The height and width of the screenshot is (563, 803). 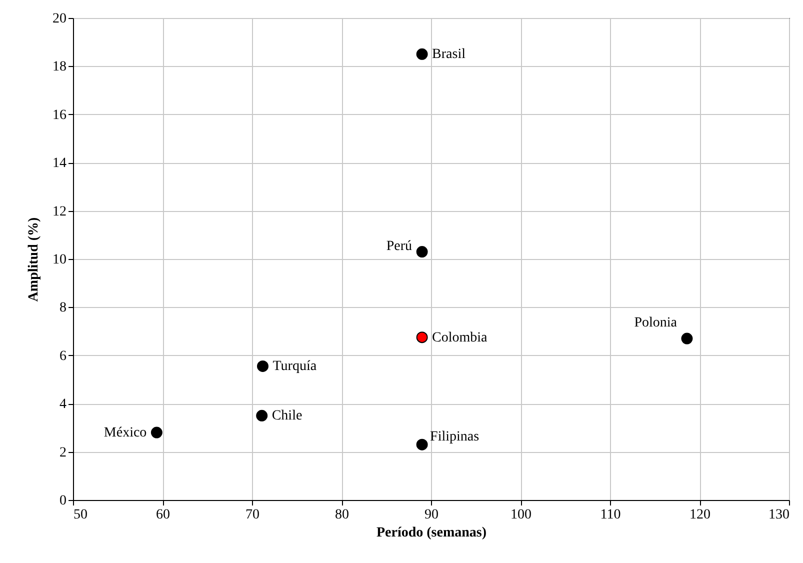 I want to click on y-tick-label: 6, so click(x=63, y=356).